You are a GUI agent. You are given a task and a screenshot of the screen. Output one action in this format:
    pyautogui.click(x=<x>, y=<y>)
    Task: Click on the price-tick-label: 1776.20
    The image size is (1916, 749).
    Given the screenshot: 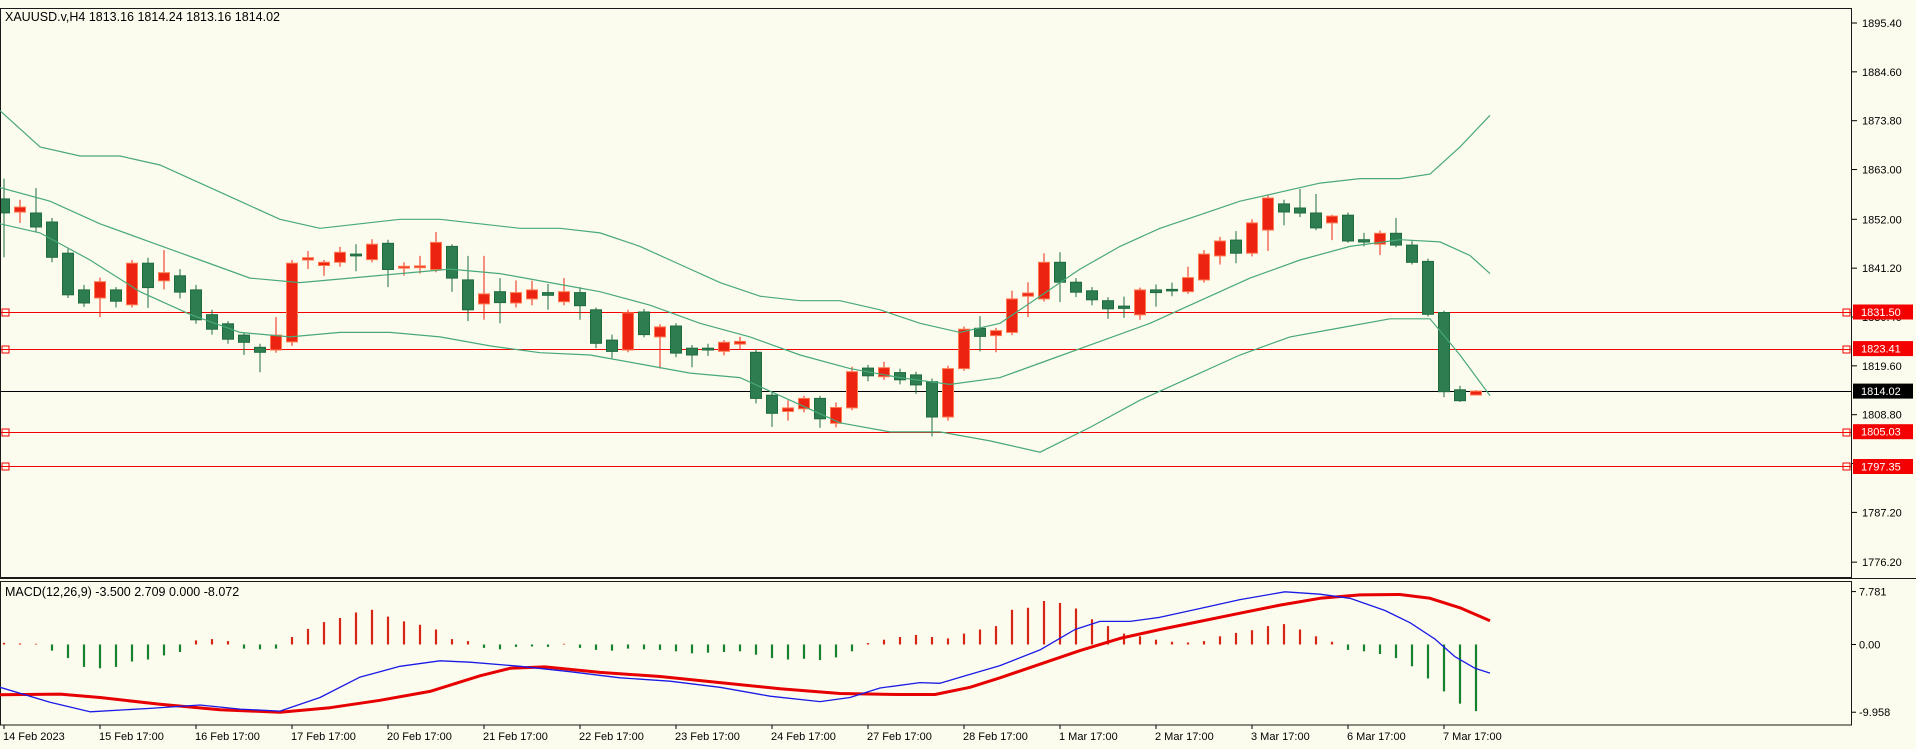 What is the action you would take?
    pyautogui.click(x=1882, y=563)
    